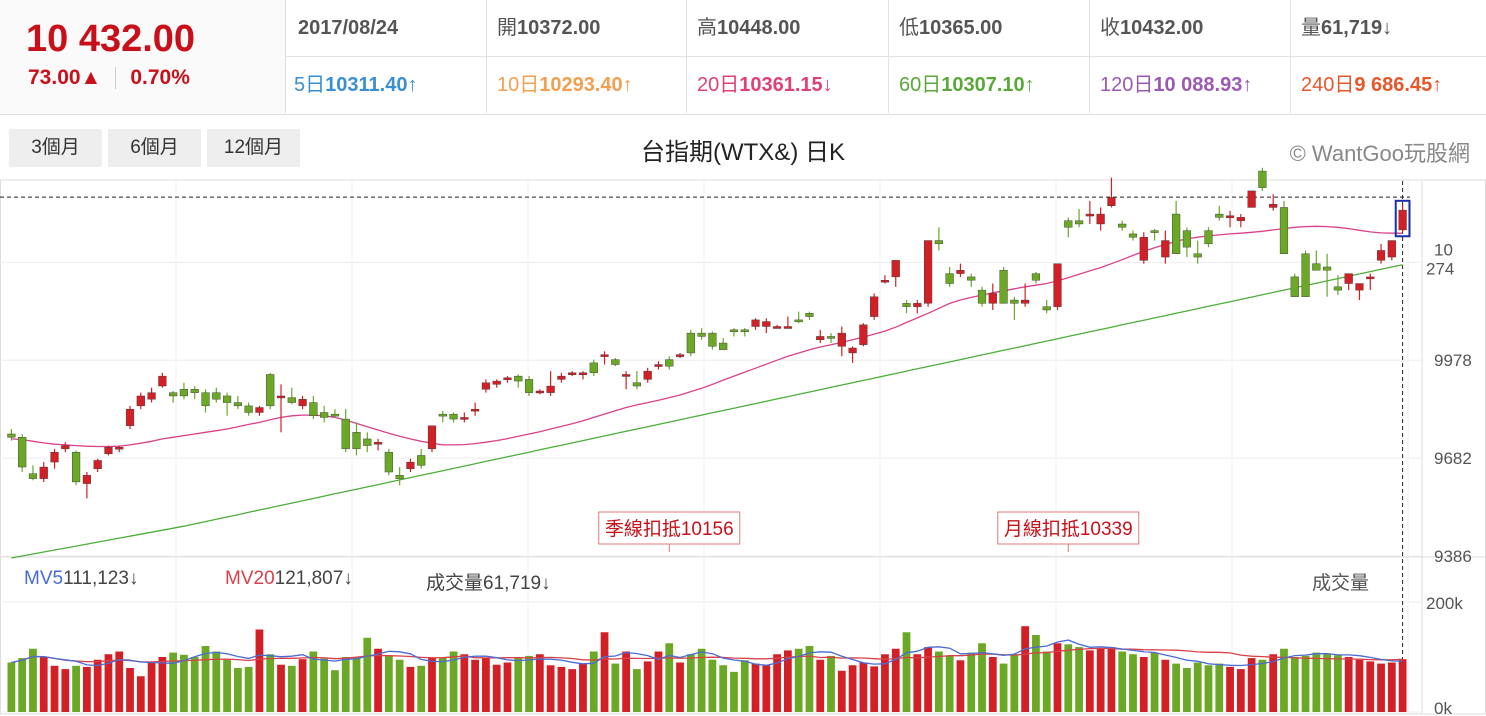  What do you see at coordinates (111, 39) in the screenshot?
I see `last-price: 10 432.00` at bounding box center [111, 39].